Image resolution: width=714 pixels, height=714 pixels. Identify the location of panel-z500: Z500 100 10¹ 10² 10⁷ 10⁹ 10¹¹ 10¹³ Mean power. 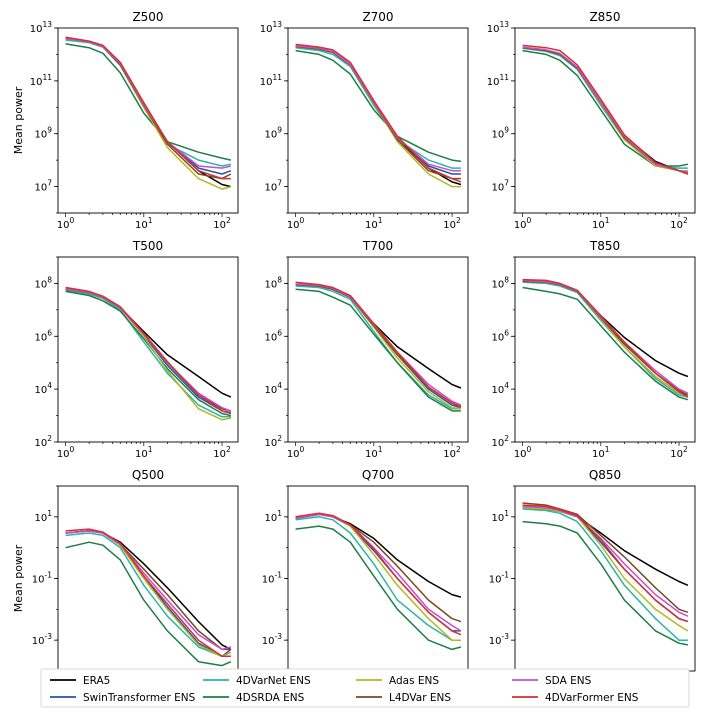
(125, 120).